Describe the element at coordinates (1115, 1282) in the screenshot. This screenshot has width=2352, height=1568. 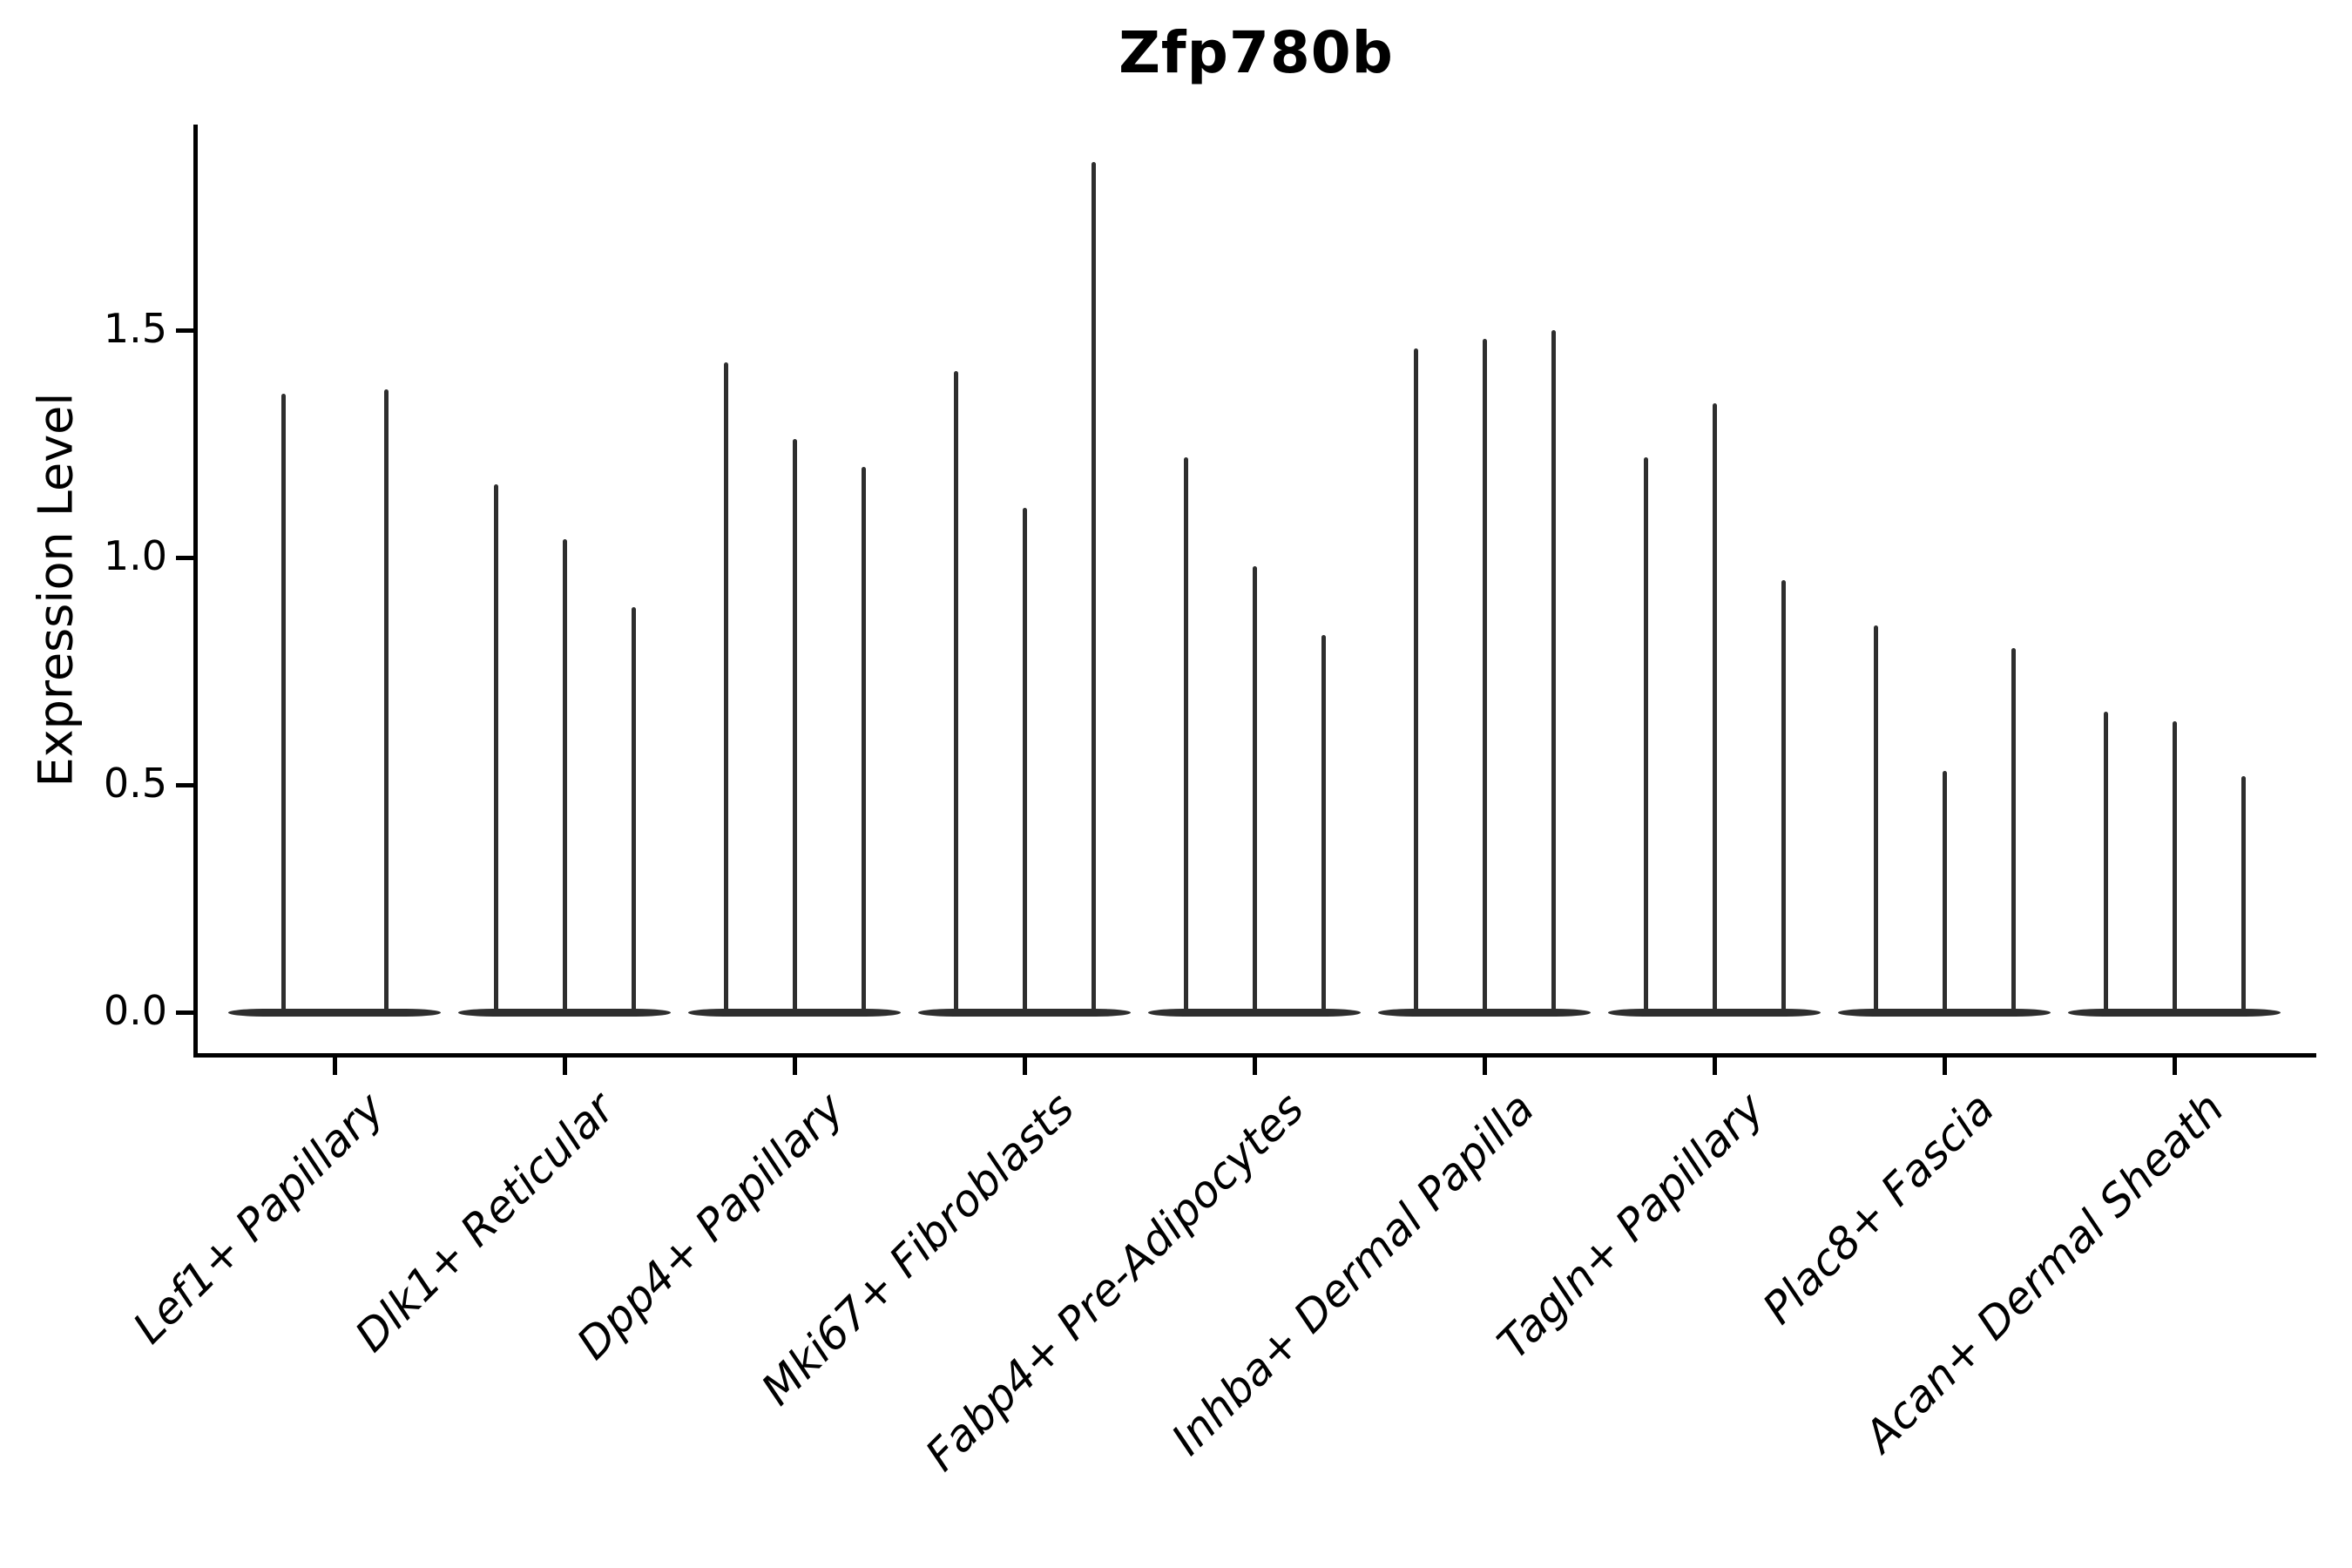
I see `x-axis-tick-label: Fabp4+ Pre-Adipocytes` at that location.